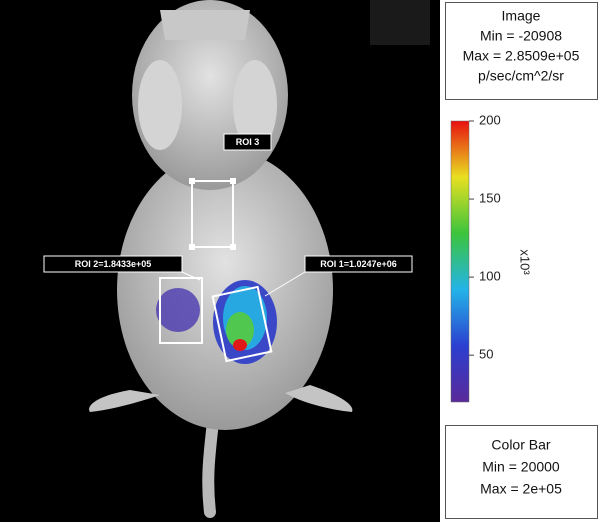 The height and width of the screenshot is (522, 600). I want to click on info-min: Min = 20000, so click(521, 467).